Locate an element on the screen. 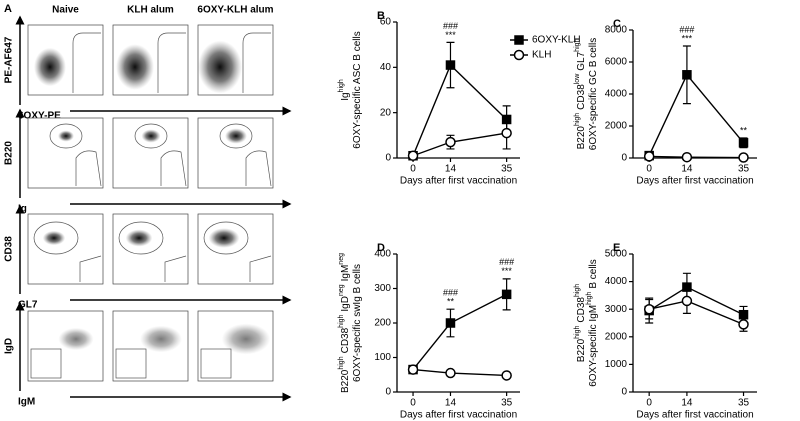  y-axis-label: 6OXY-specific swIg B cells is located at coordinates (357, 323).